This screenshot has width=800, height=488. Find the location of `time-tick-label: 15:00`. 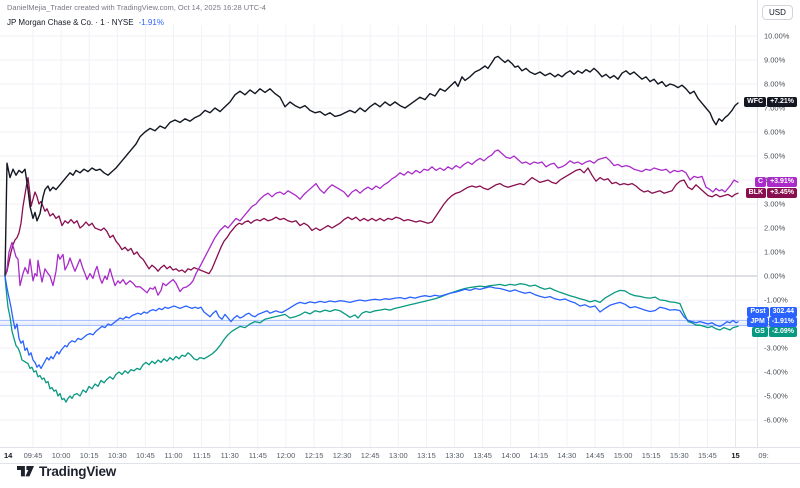

time-tick-label: 15:00 is located at coordinates (623, 455).